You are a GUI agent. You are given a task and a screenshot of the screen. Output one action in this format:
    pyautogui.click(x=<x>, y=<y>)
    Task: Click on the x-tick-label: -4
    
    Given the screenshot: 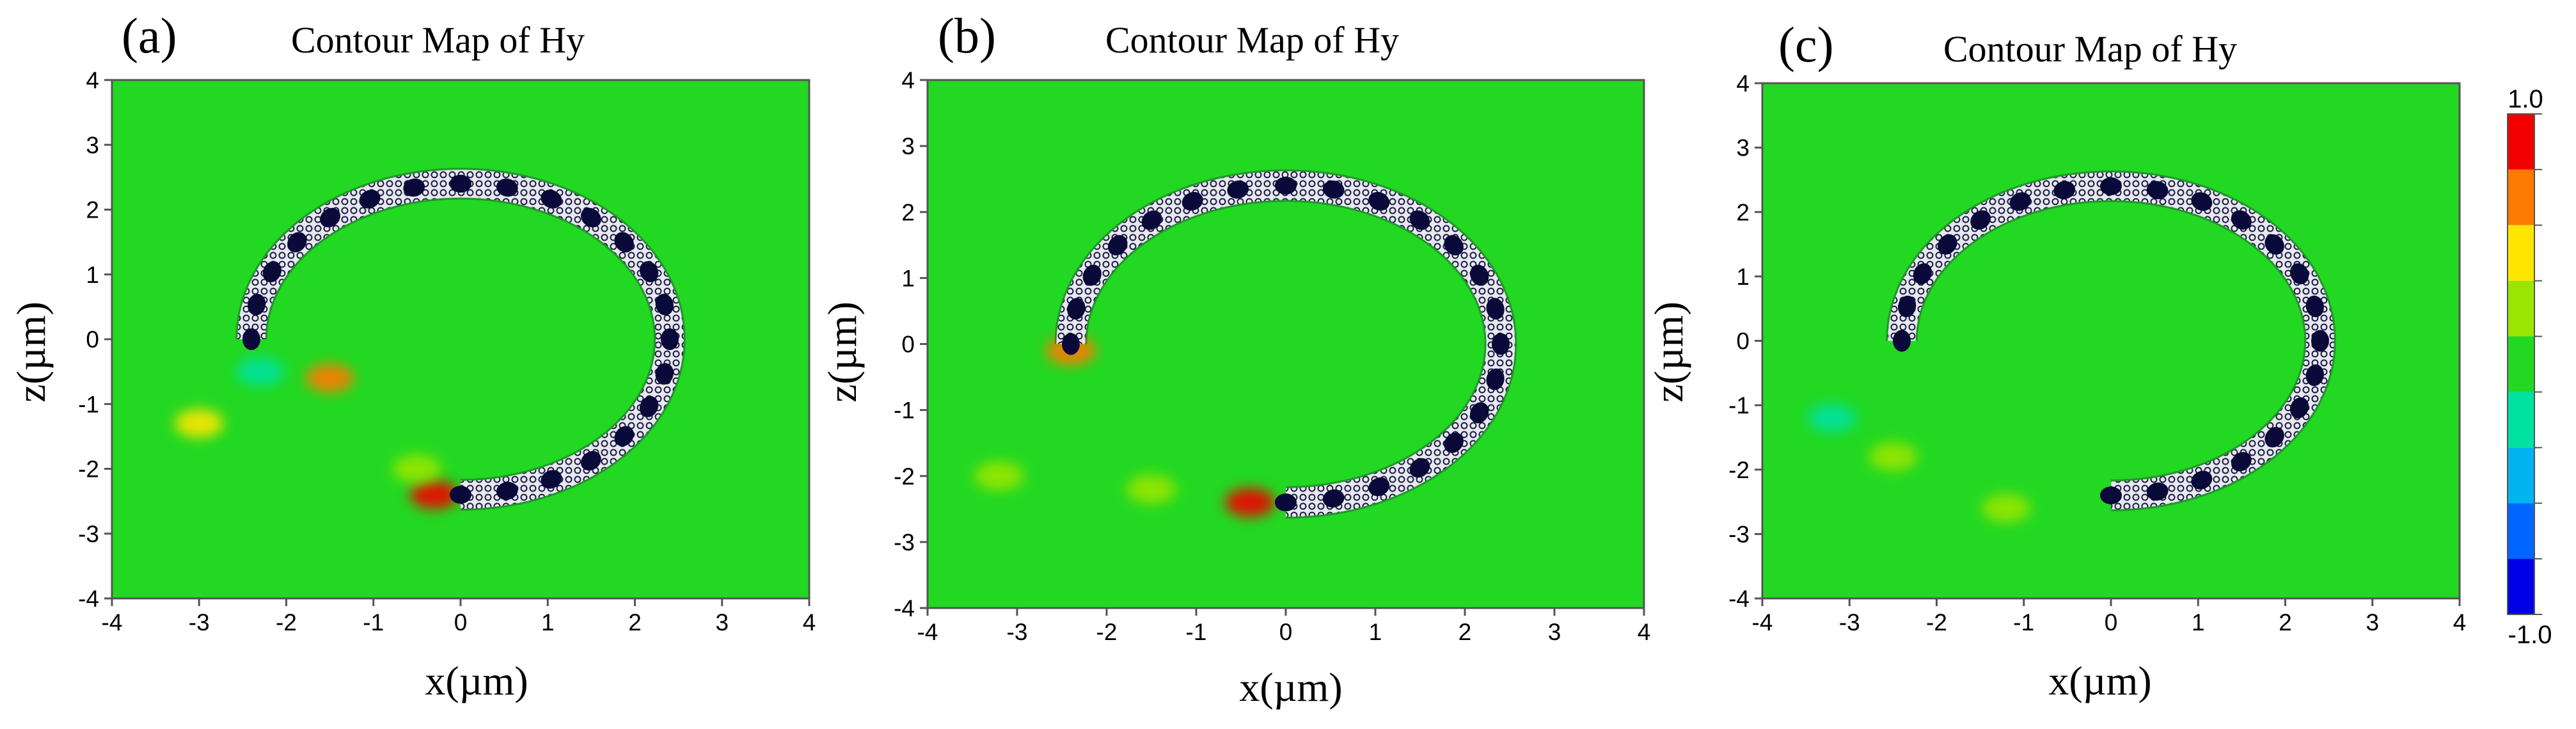 What is the action you would take?
    pyautogui.click(x=112, y=622)
    